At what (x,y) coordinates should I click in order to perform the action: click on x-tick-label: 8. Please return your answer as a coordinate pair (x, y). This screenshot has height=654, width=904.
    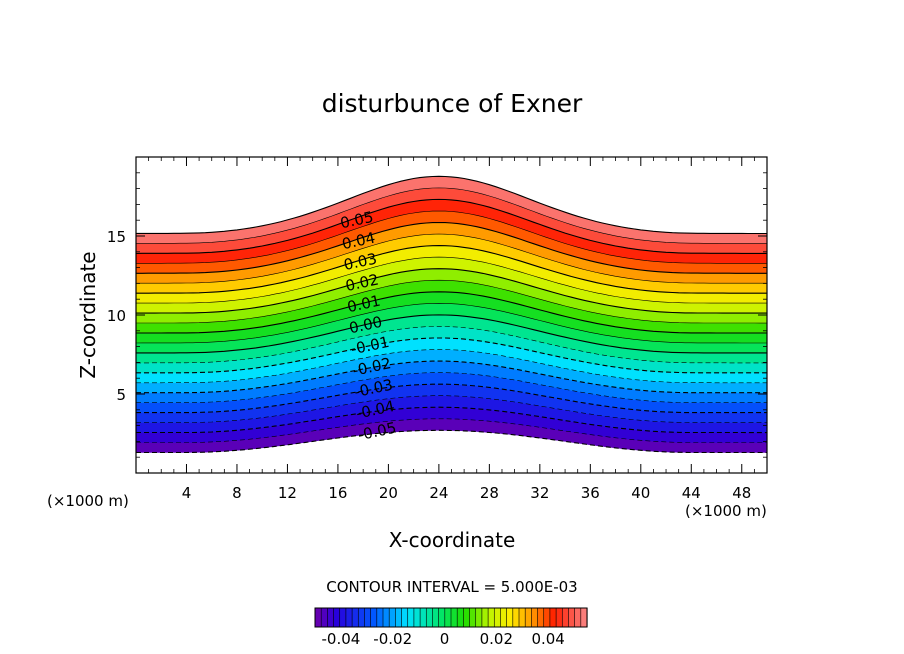
    Looking at the image, I should click on (237, 493).